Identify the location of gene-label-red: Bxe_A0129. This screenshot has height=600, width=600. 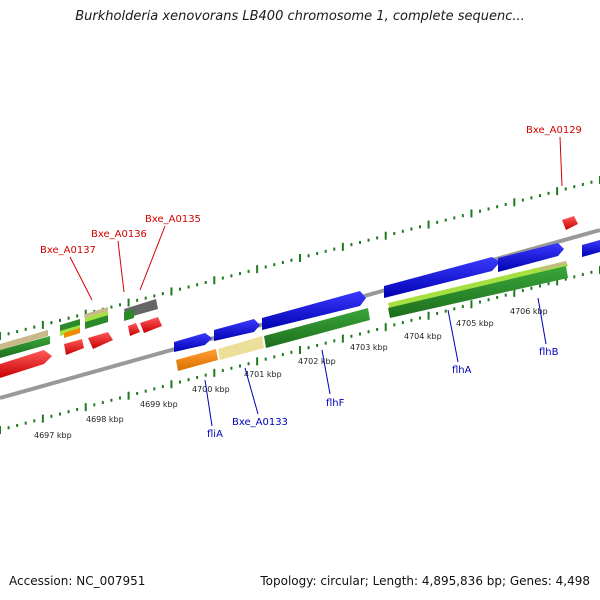
(554, 130).